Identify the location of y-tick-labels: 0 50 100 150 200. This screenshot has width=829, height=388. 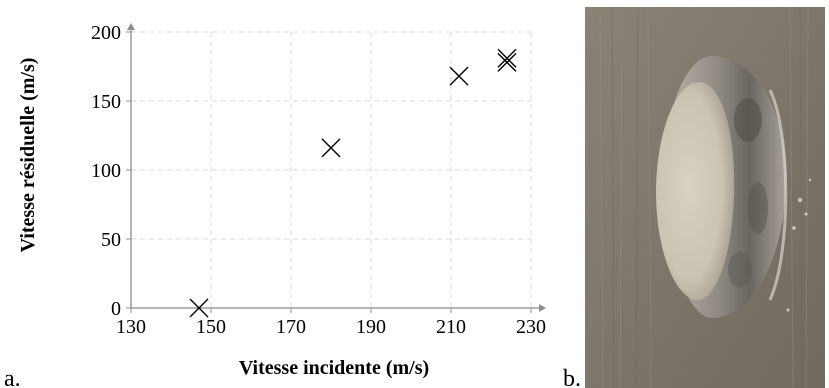
(106, 171).